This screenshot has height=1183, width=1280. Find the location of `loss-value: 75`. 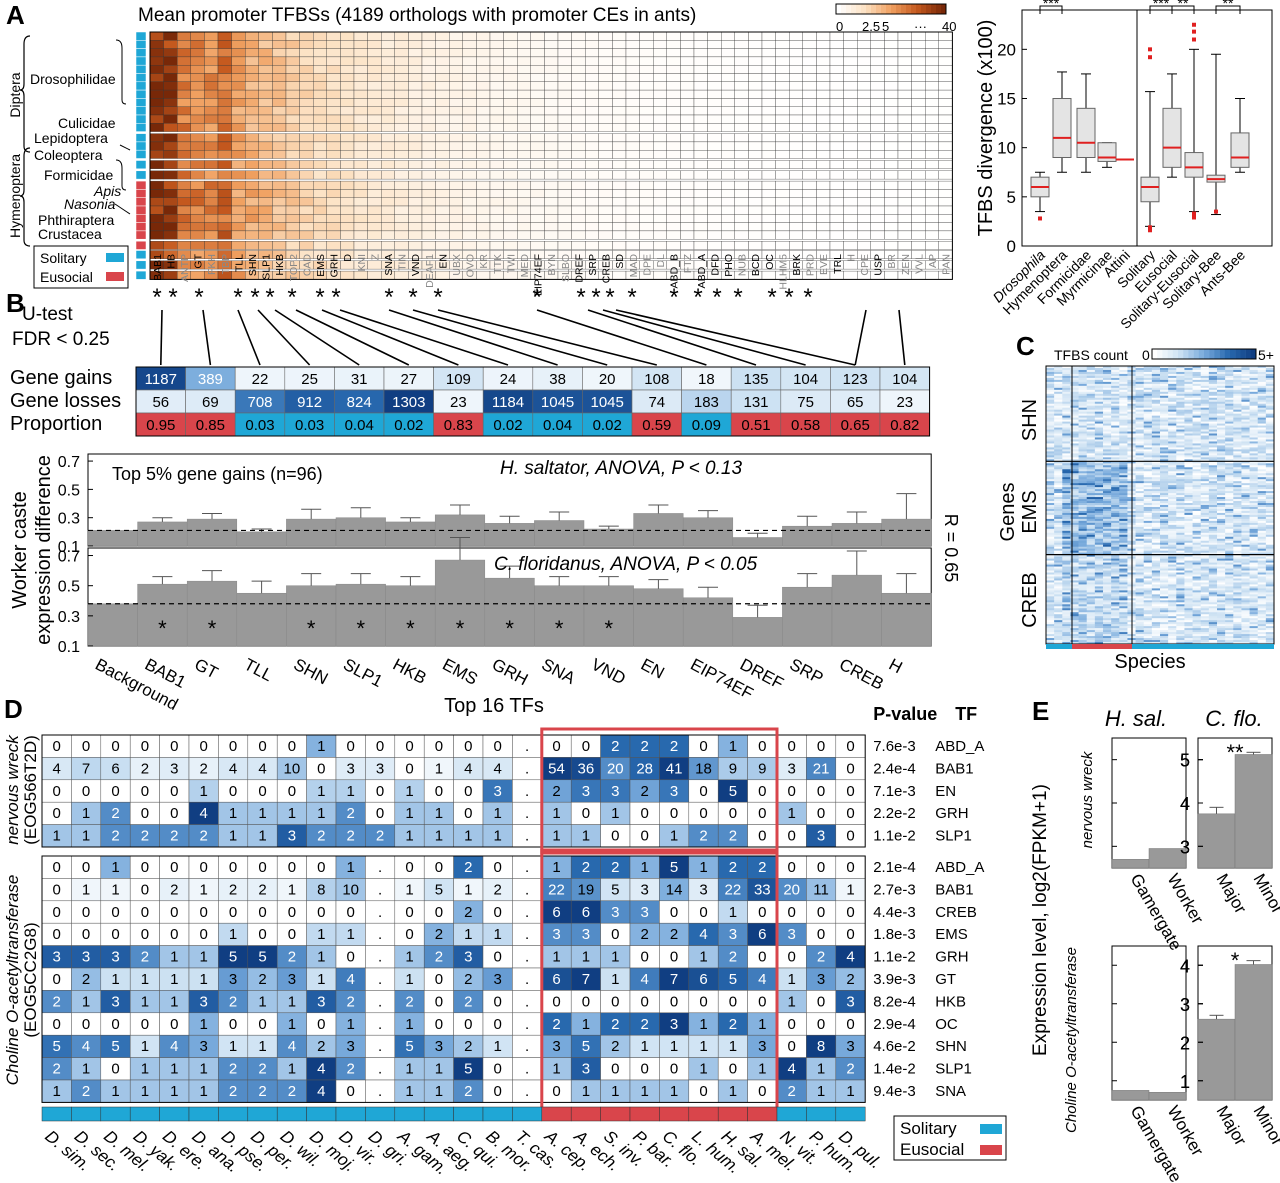

loss-value: 75 is located at coordinates (805, 402).